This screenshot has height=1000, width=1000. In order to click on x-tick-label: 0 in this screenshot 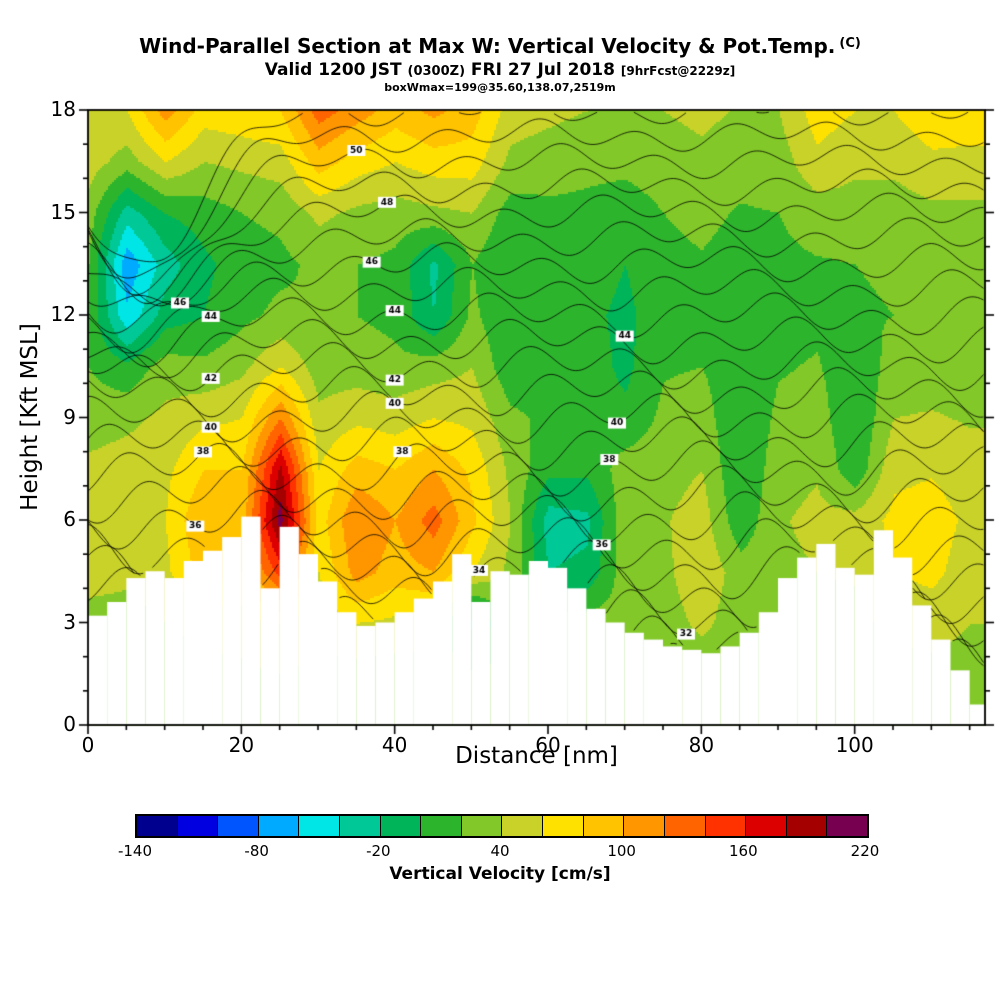, I will do `click(88, 745)`.